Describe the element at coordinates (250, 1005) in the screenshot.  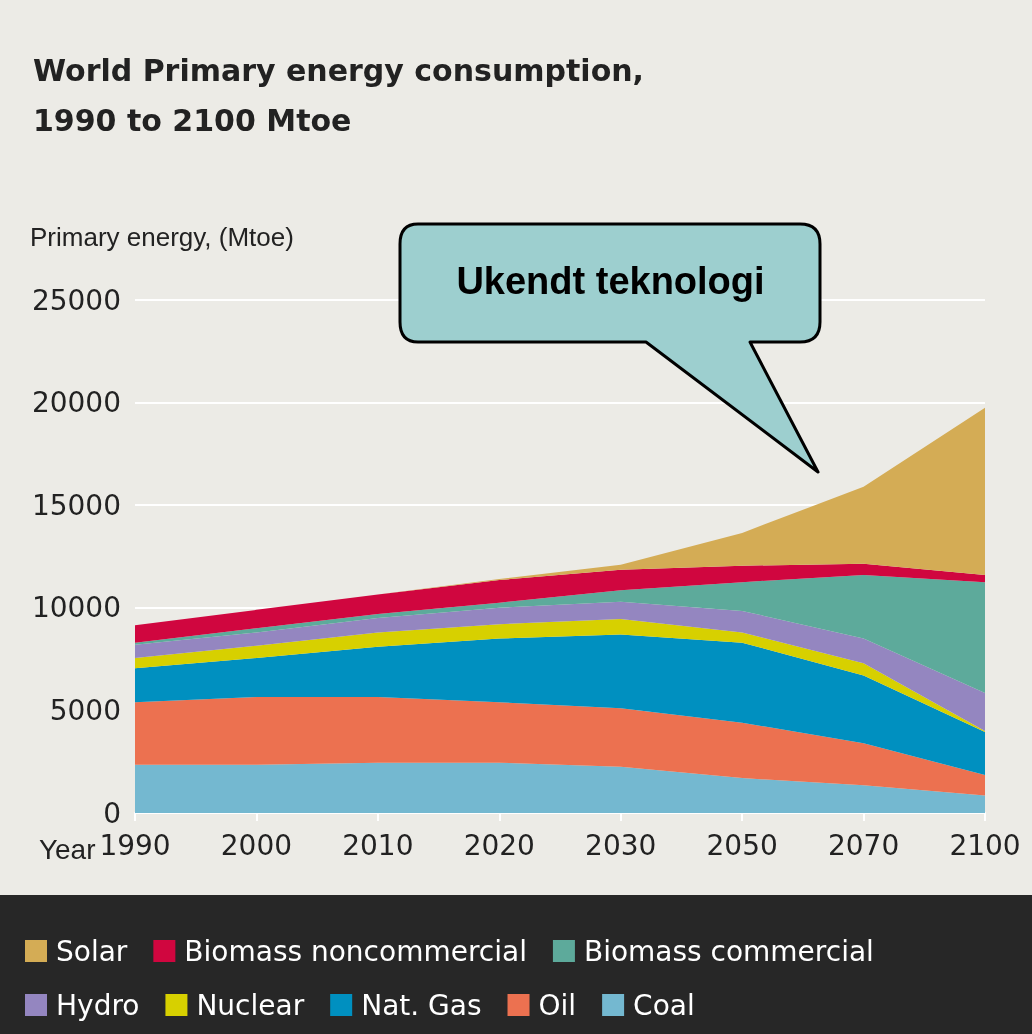
I see `legend-label: Nuclear` at that location.